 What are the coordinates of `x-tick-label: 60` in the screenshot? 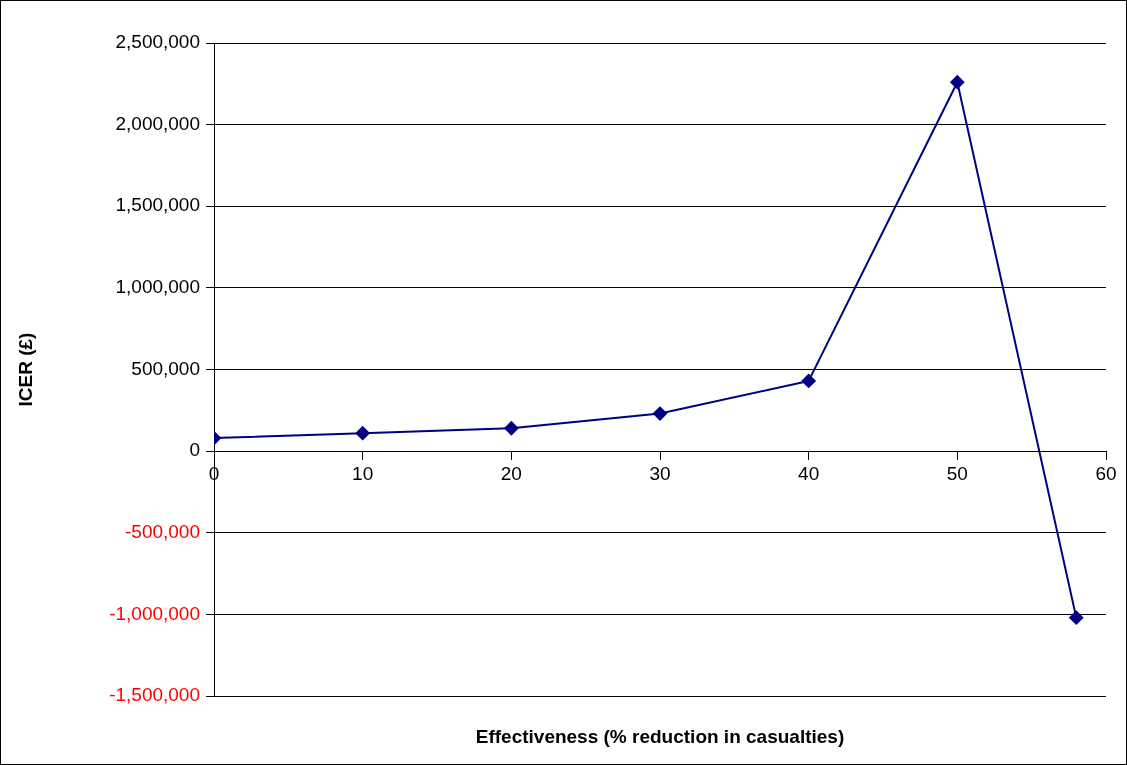 It's located at (1106, 473).